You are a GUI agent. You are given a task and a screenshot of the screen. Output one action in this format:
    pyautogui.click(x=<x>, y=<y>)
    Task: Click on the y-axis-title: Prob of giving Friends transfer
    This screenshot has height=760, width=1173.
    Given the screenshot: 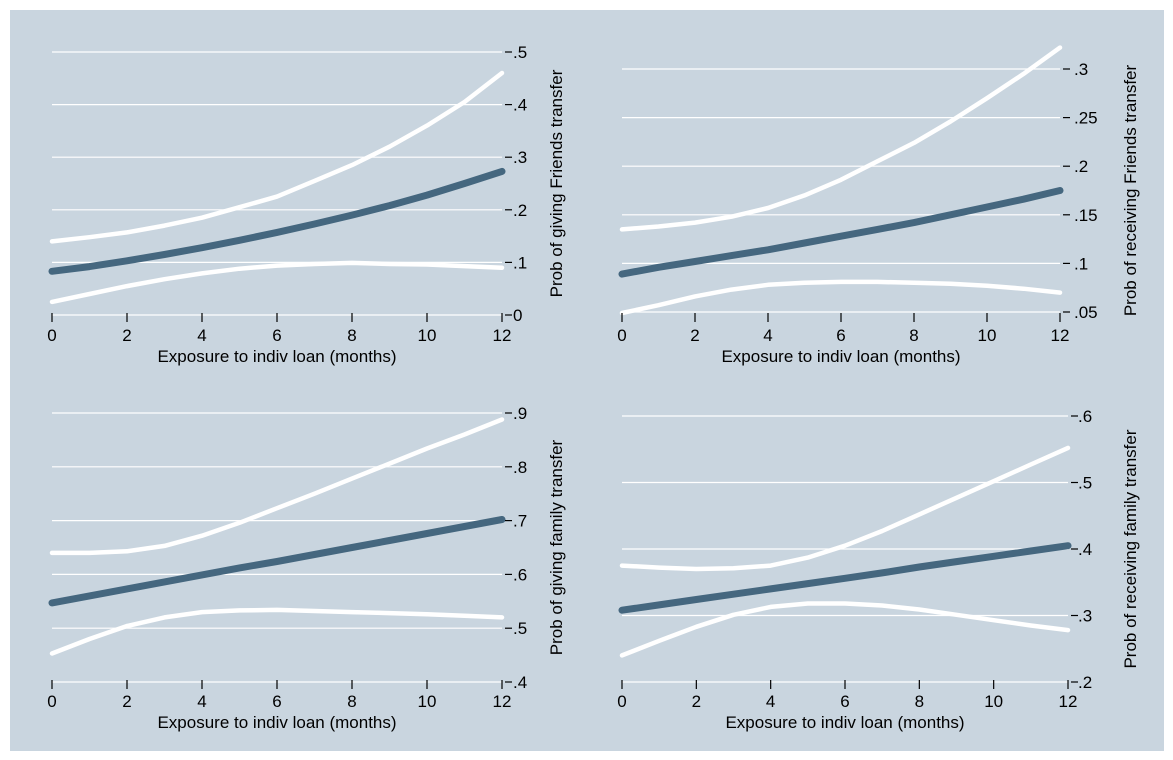 What is the action you would take?
    pyautogui.click(x=556, y=183)
    